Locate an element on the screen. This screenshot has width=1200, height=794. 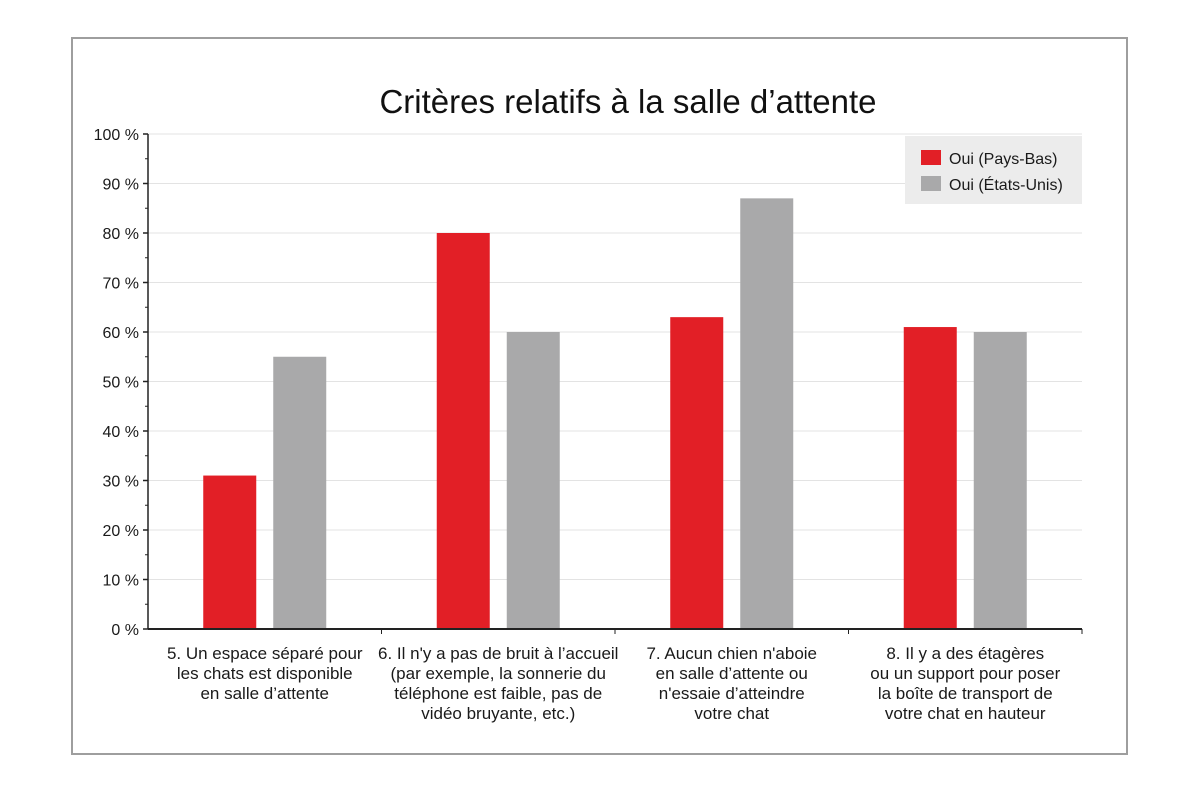
category-label-line: vidéo bruyante, etc.) is located at coordinates (498, 713).